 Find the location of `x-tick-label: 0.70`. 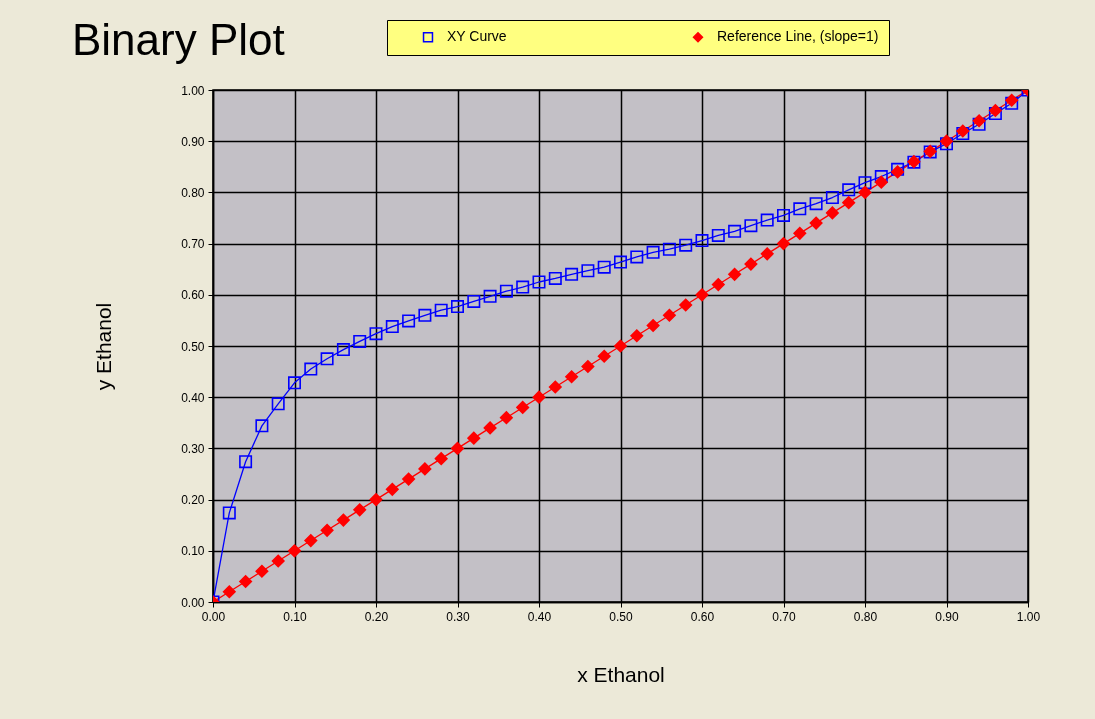

x-tick-label: 0.70 is located at coordinates (784, 616).